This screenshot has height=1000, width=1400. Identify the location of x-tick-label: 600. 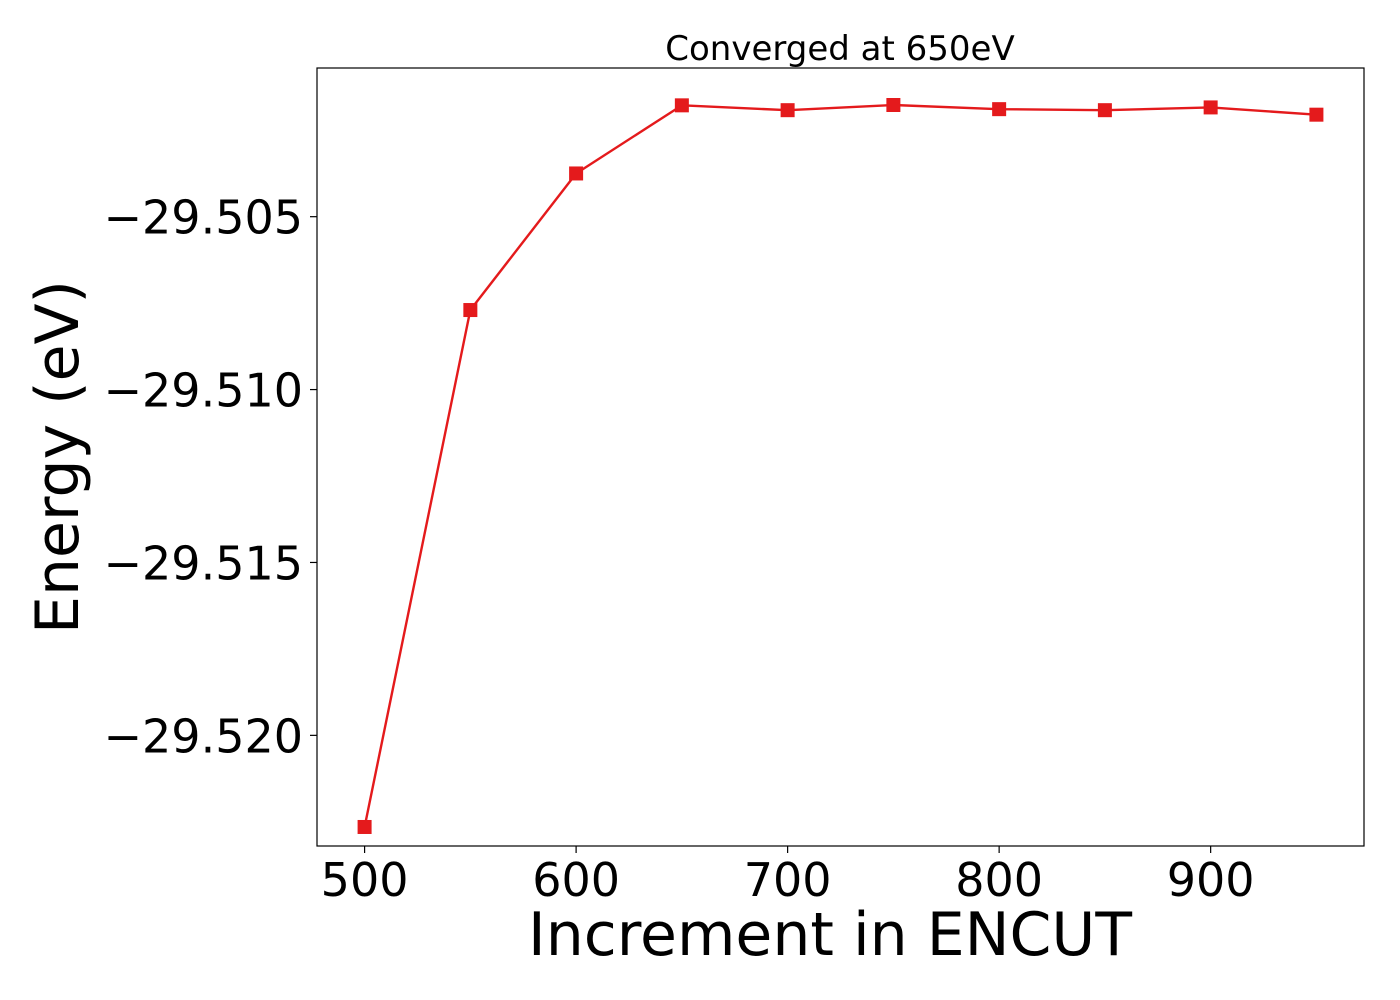
(576, 880).